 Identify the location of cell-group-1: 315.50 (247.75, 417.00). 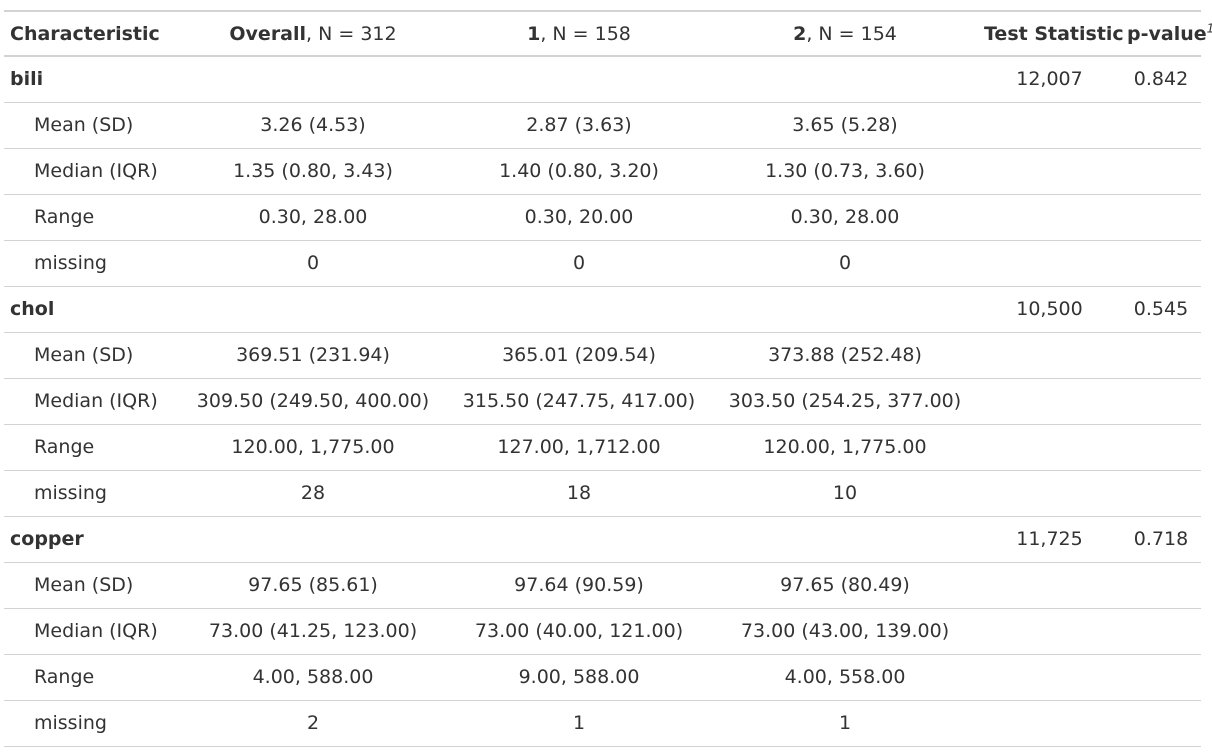
(579, 401).